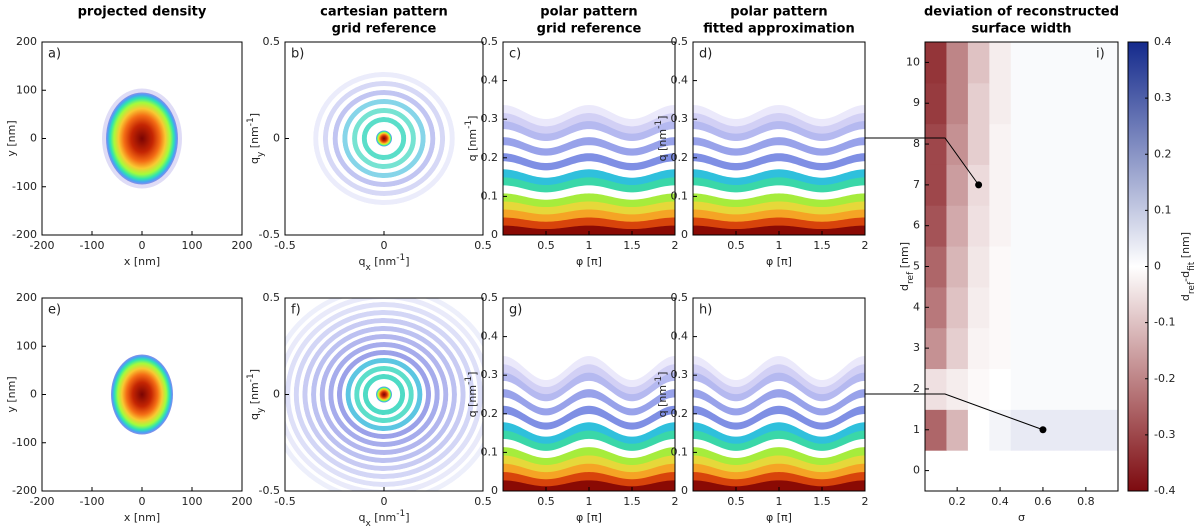  I want to click on connector, so click(922, 161).